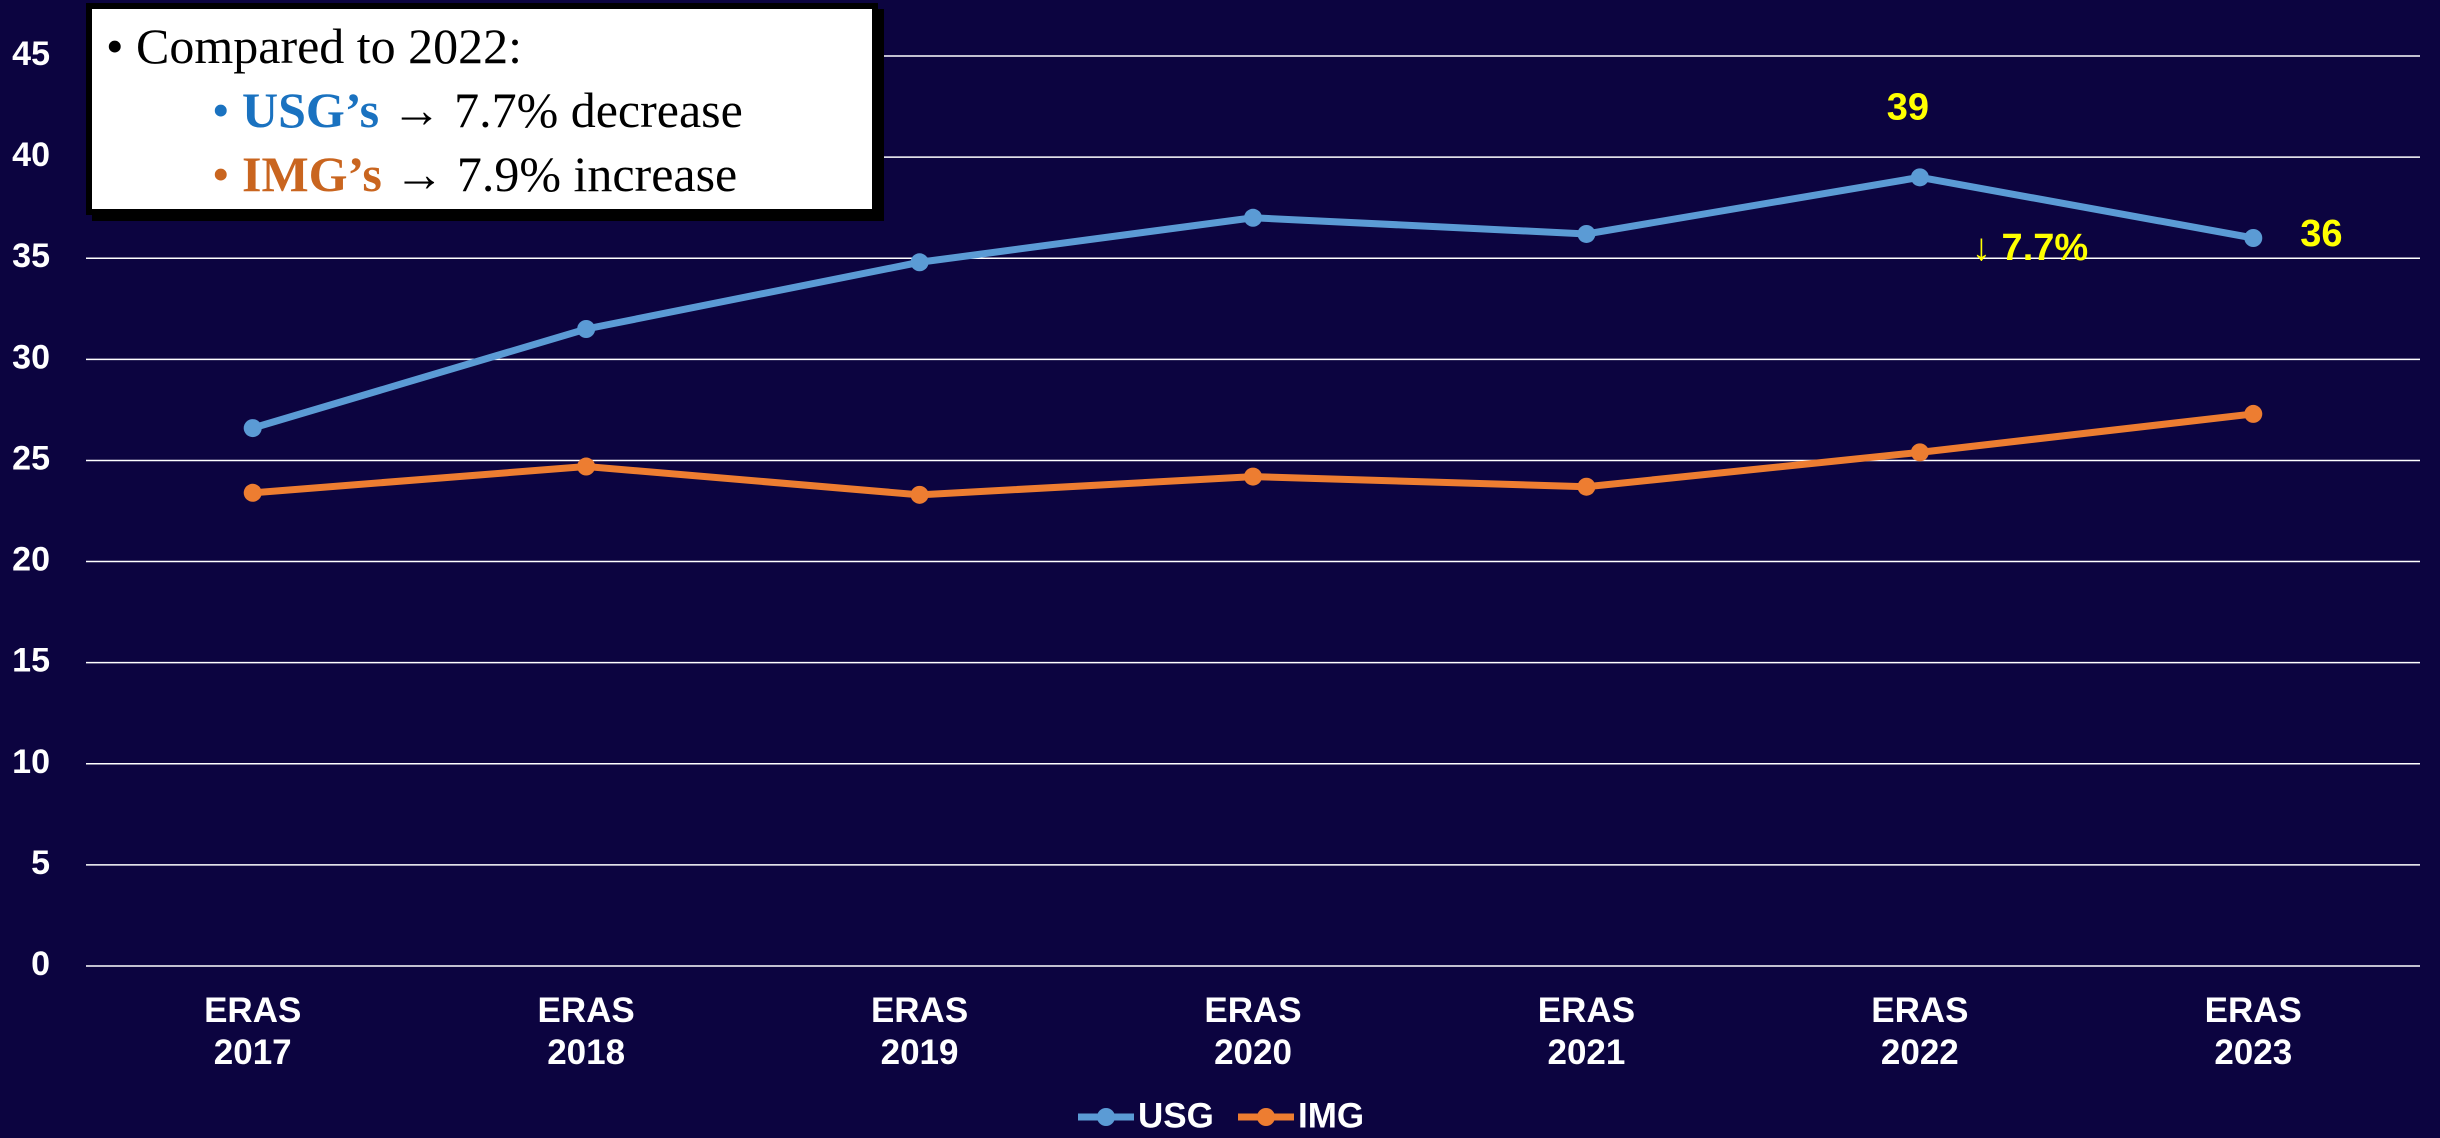 The image size is (2440, 1138). What do you see at coordinates (311, 110) in the screenshot?
I see `item-label: USG’s` at bounding box center [311, 110].